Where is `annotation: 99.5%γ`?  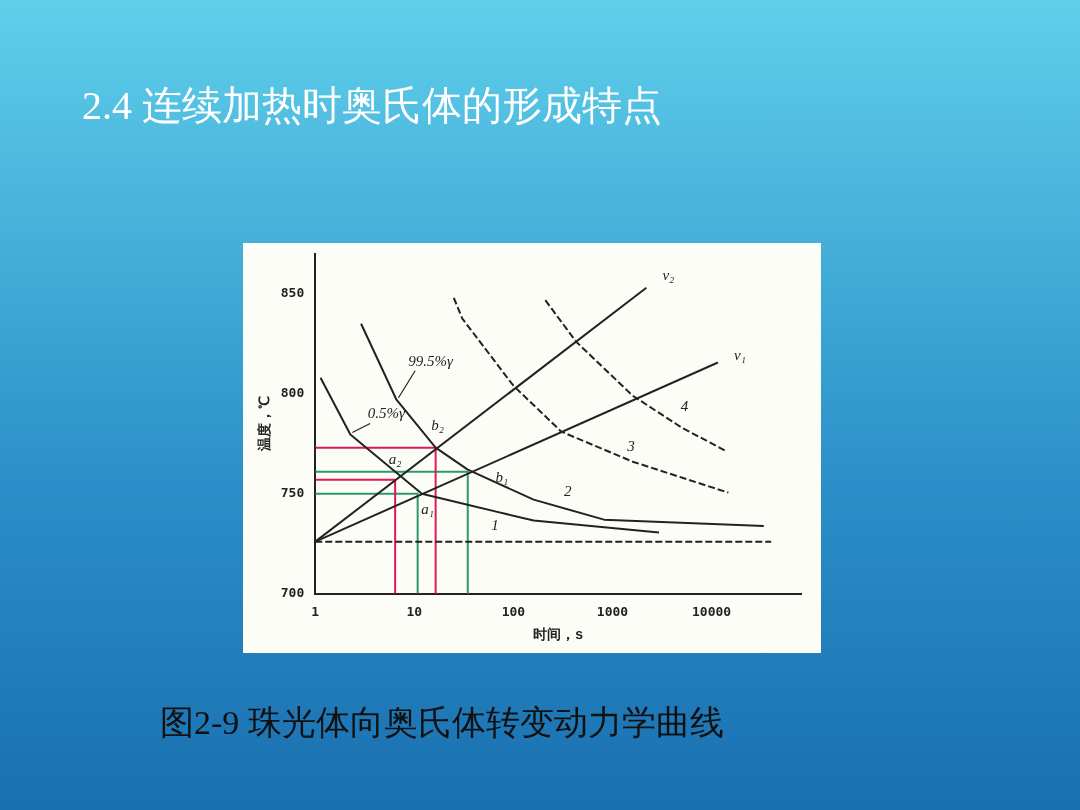
annotation: 99.5%γ is located at coordinates (431, 360).